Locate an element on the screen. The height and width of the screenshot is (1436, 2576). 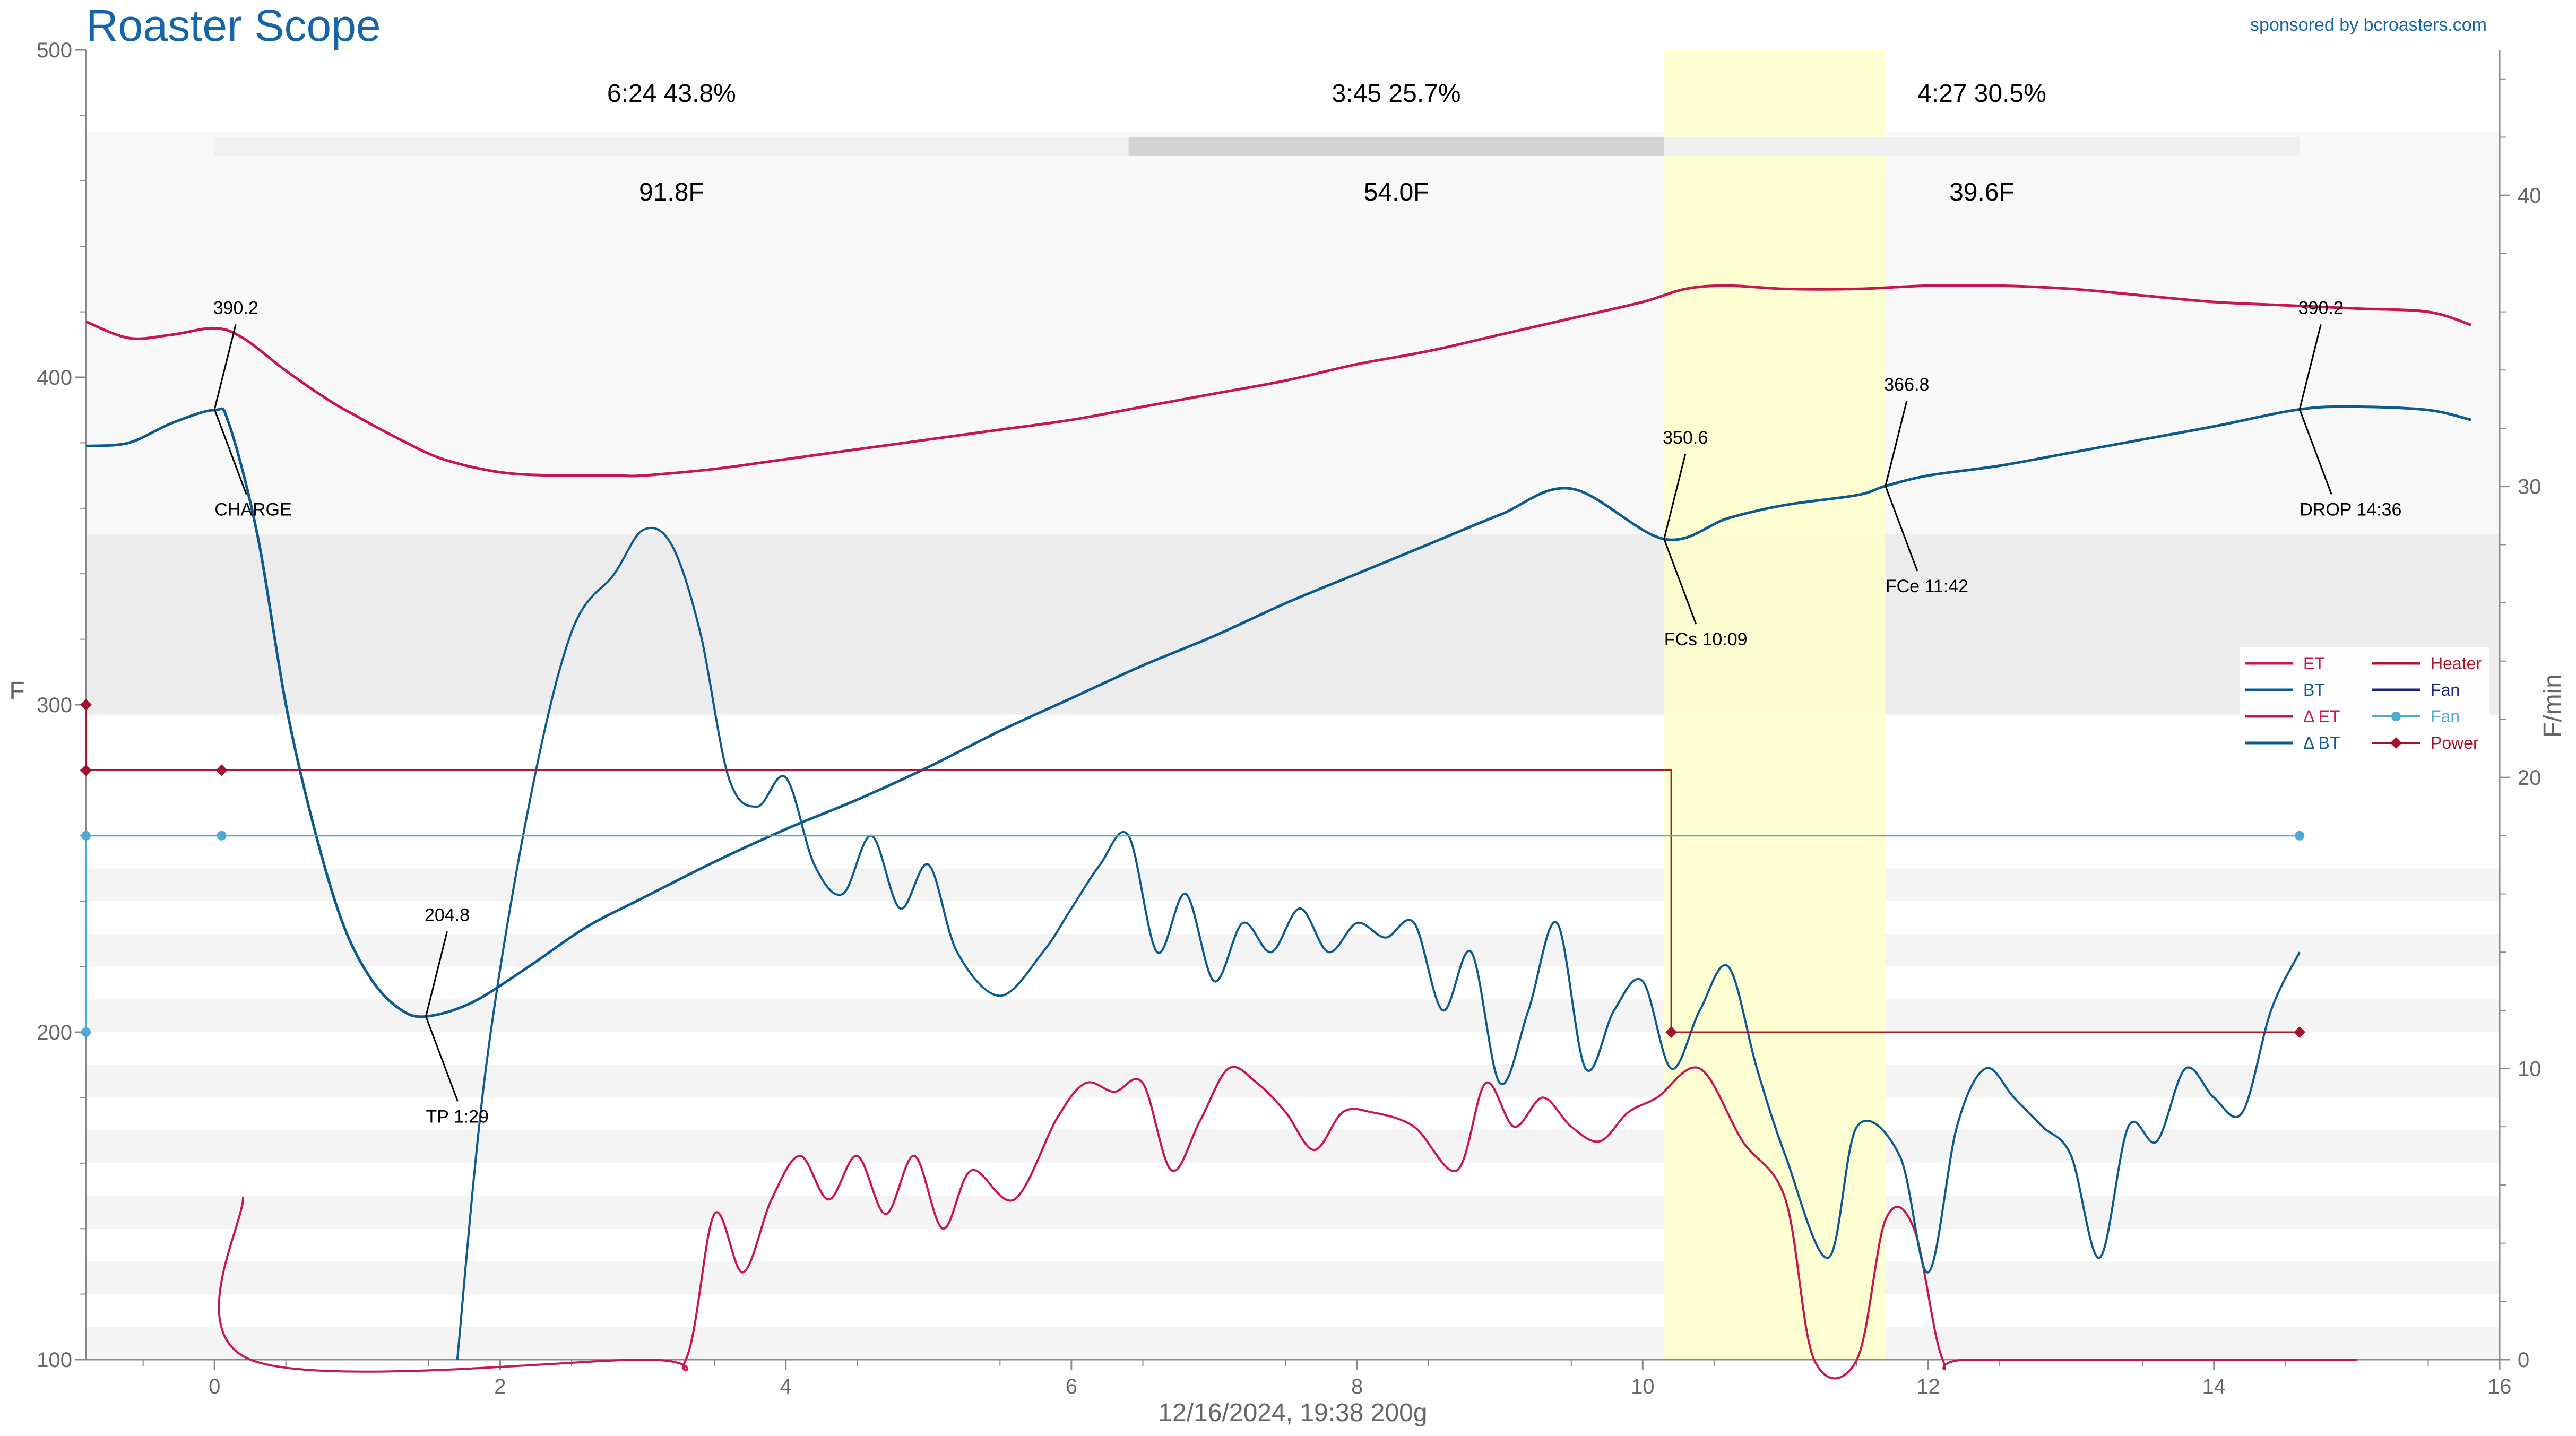
y-tick-label: 400 is located at coordinates (55, 378).